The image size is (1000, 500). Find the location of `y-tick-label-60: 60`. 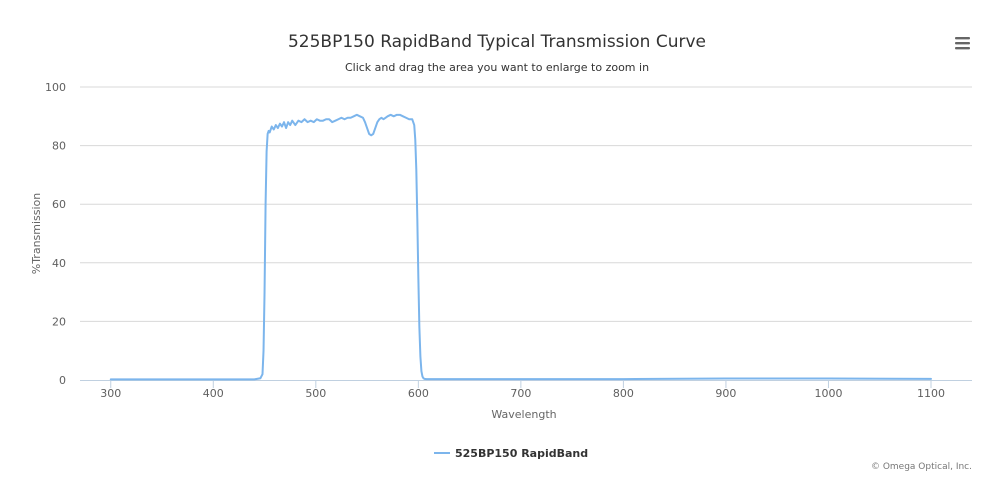

y-tick-label-60: 60 is located at coordinates (59, 204).